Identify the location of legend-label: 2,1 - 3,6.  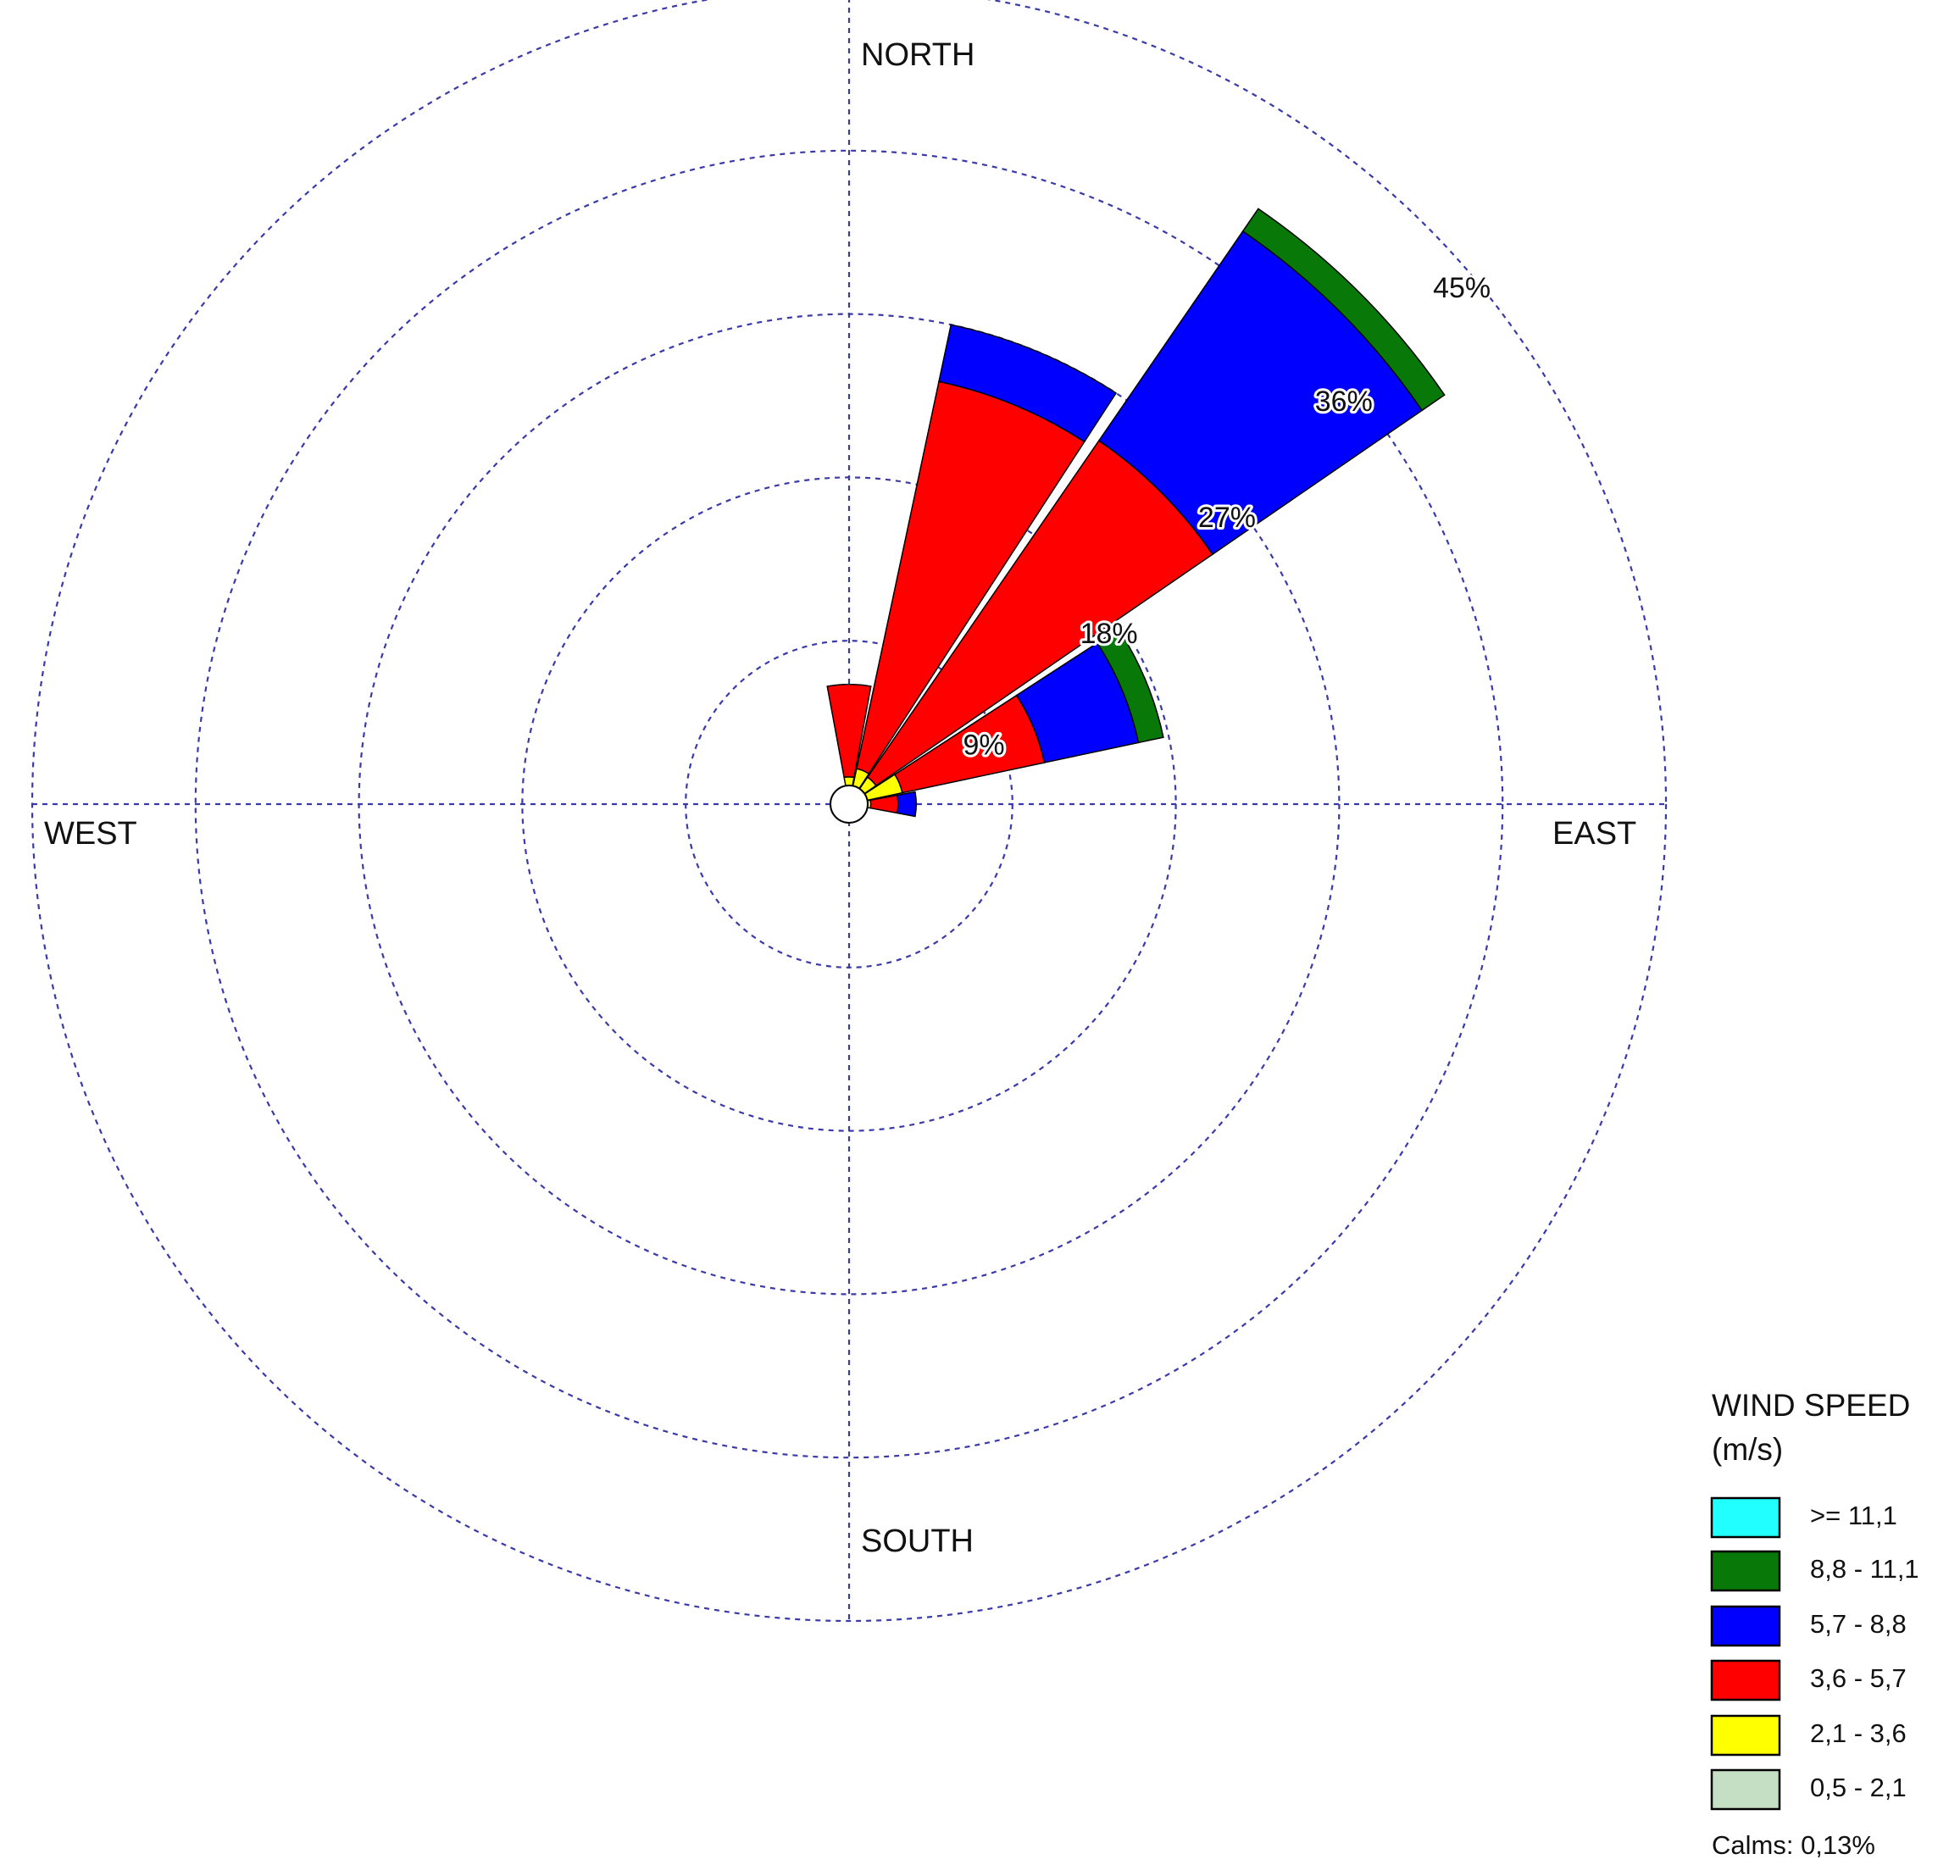
(1858, 1733).